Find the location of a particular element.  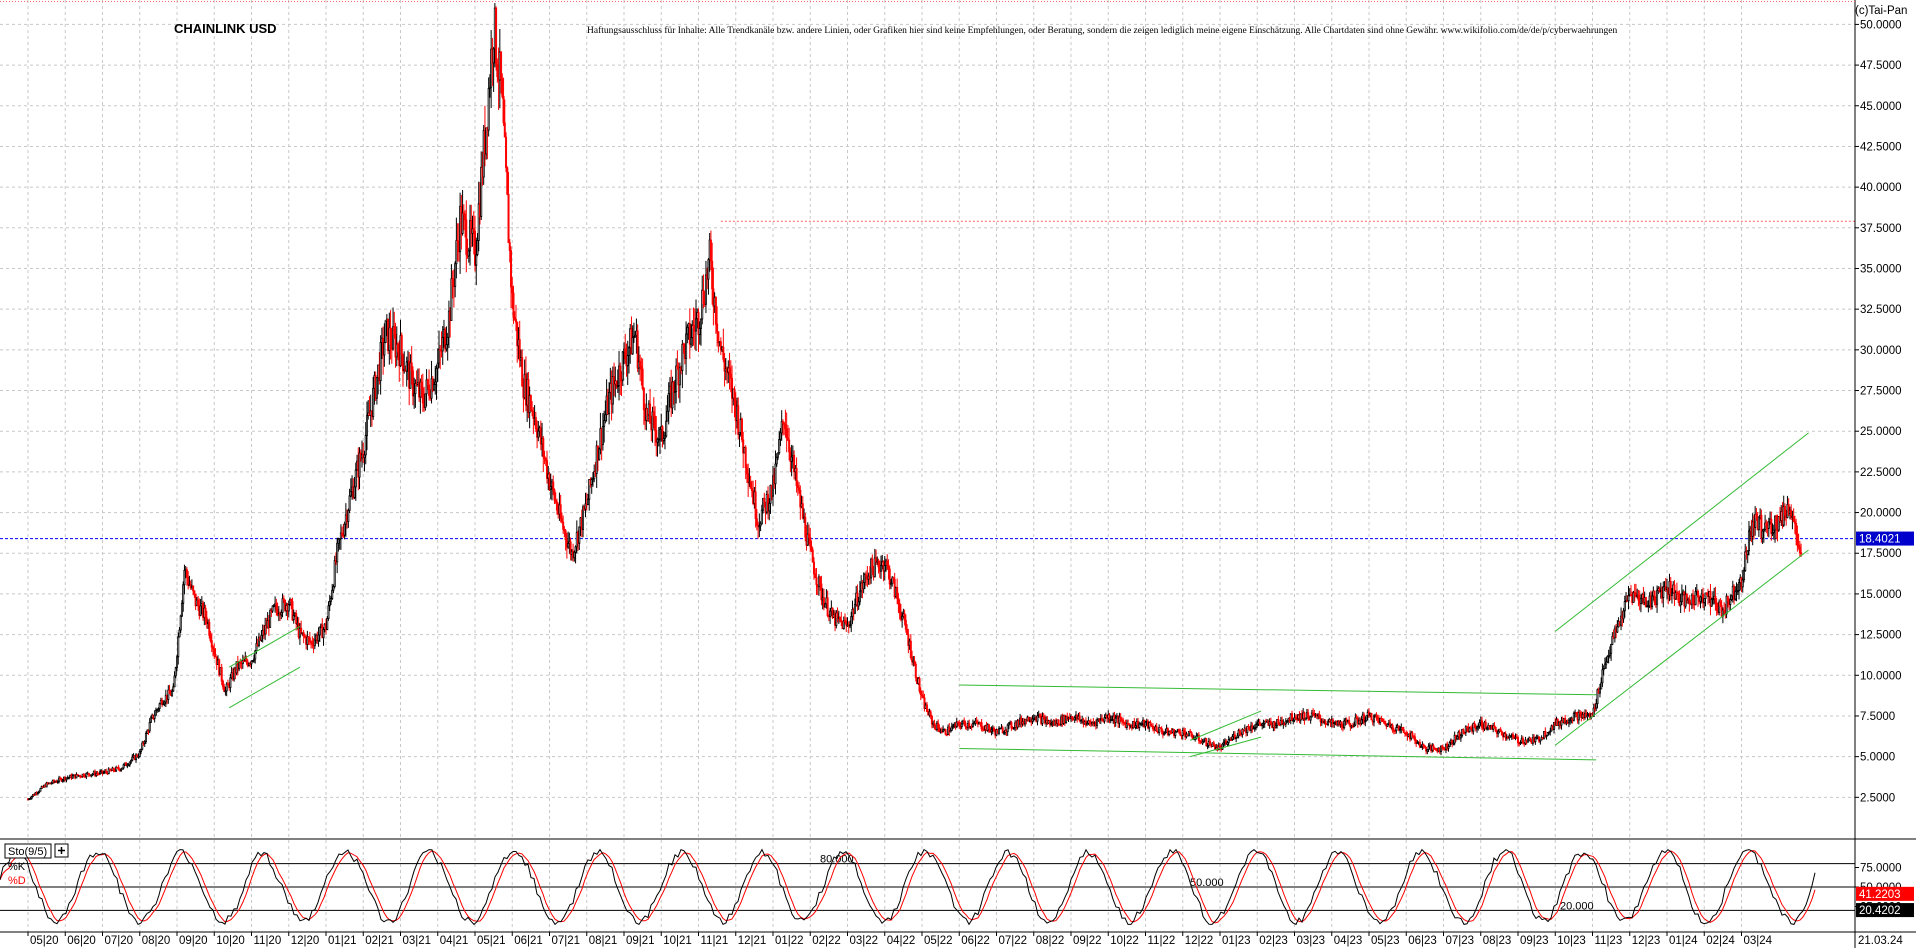

x-tick-label: 07|21 is located at coordinates (566, 941).